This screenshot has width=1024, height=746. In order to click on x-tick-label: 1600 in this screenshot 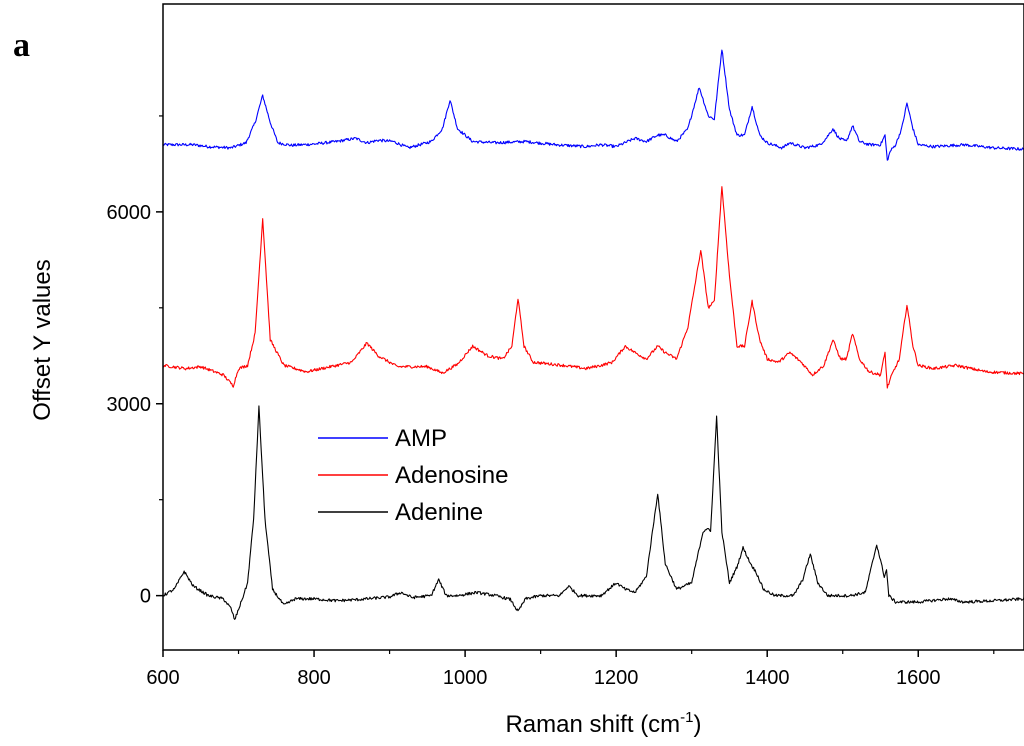, I will do `click(918, 678)`.